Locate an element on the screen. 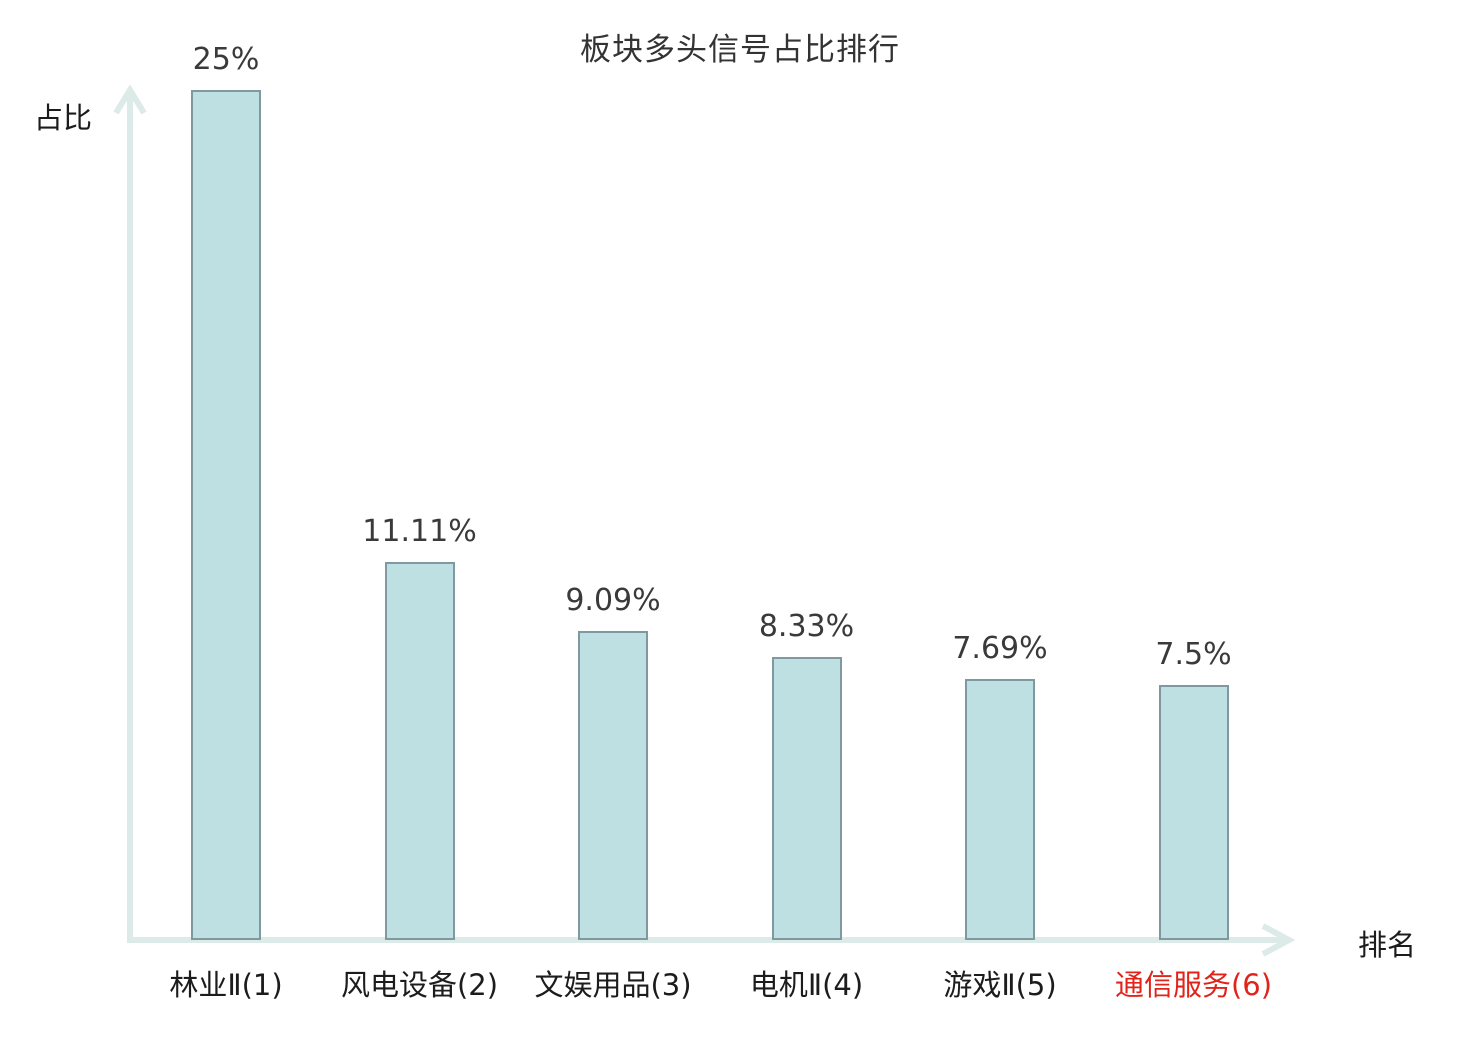  bar-value-label: 7.69% is located at coordinates (1000, 648).